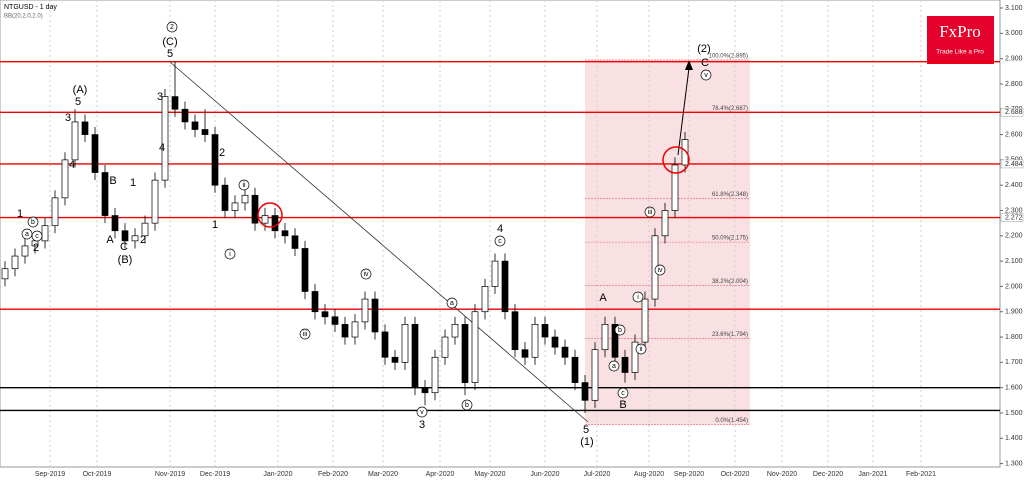  Describe the element at coordinates (1014, 337) in the screenshot. I see `y-tick-label: 1.800` at that location.